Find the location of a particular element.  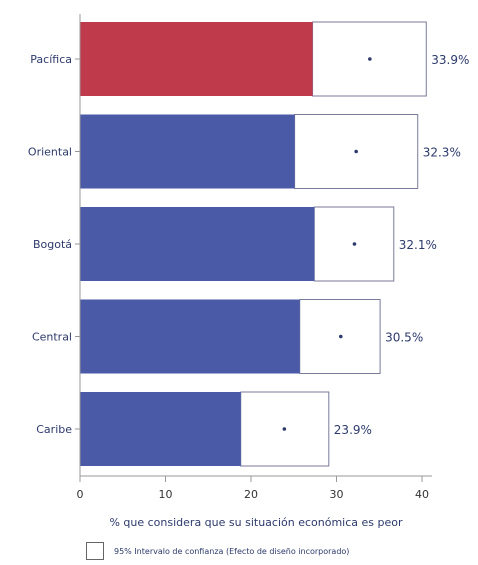

category-label: Central is located at coordinates (52, 337).